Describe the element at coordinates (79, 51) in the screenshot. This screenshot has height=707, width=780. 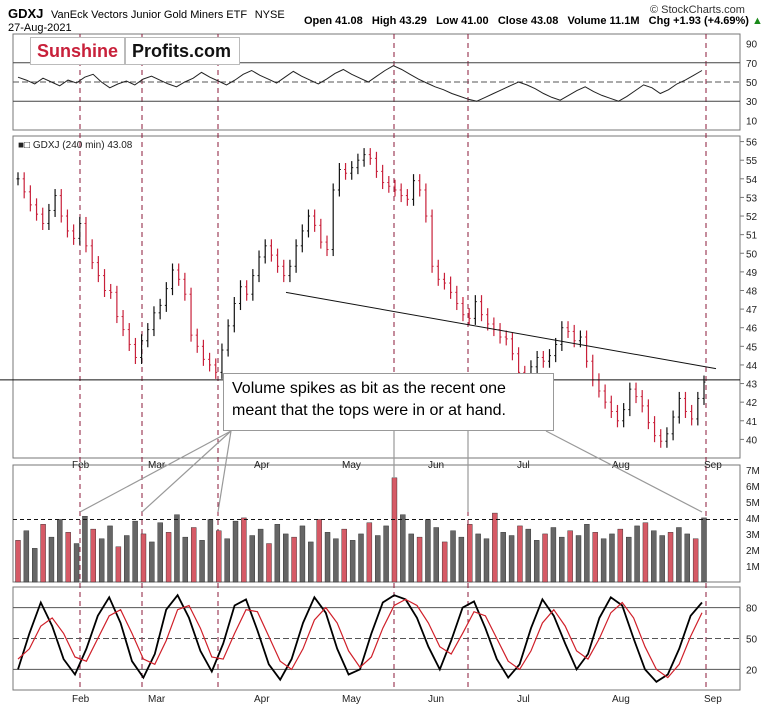
I see `logo-part1: Sunshine` at that location.